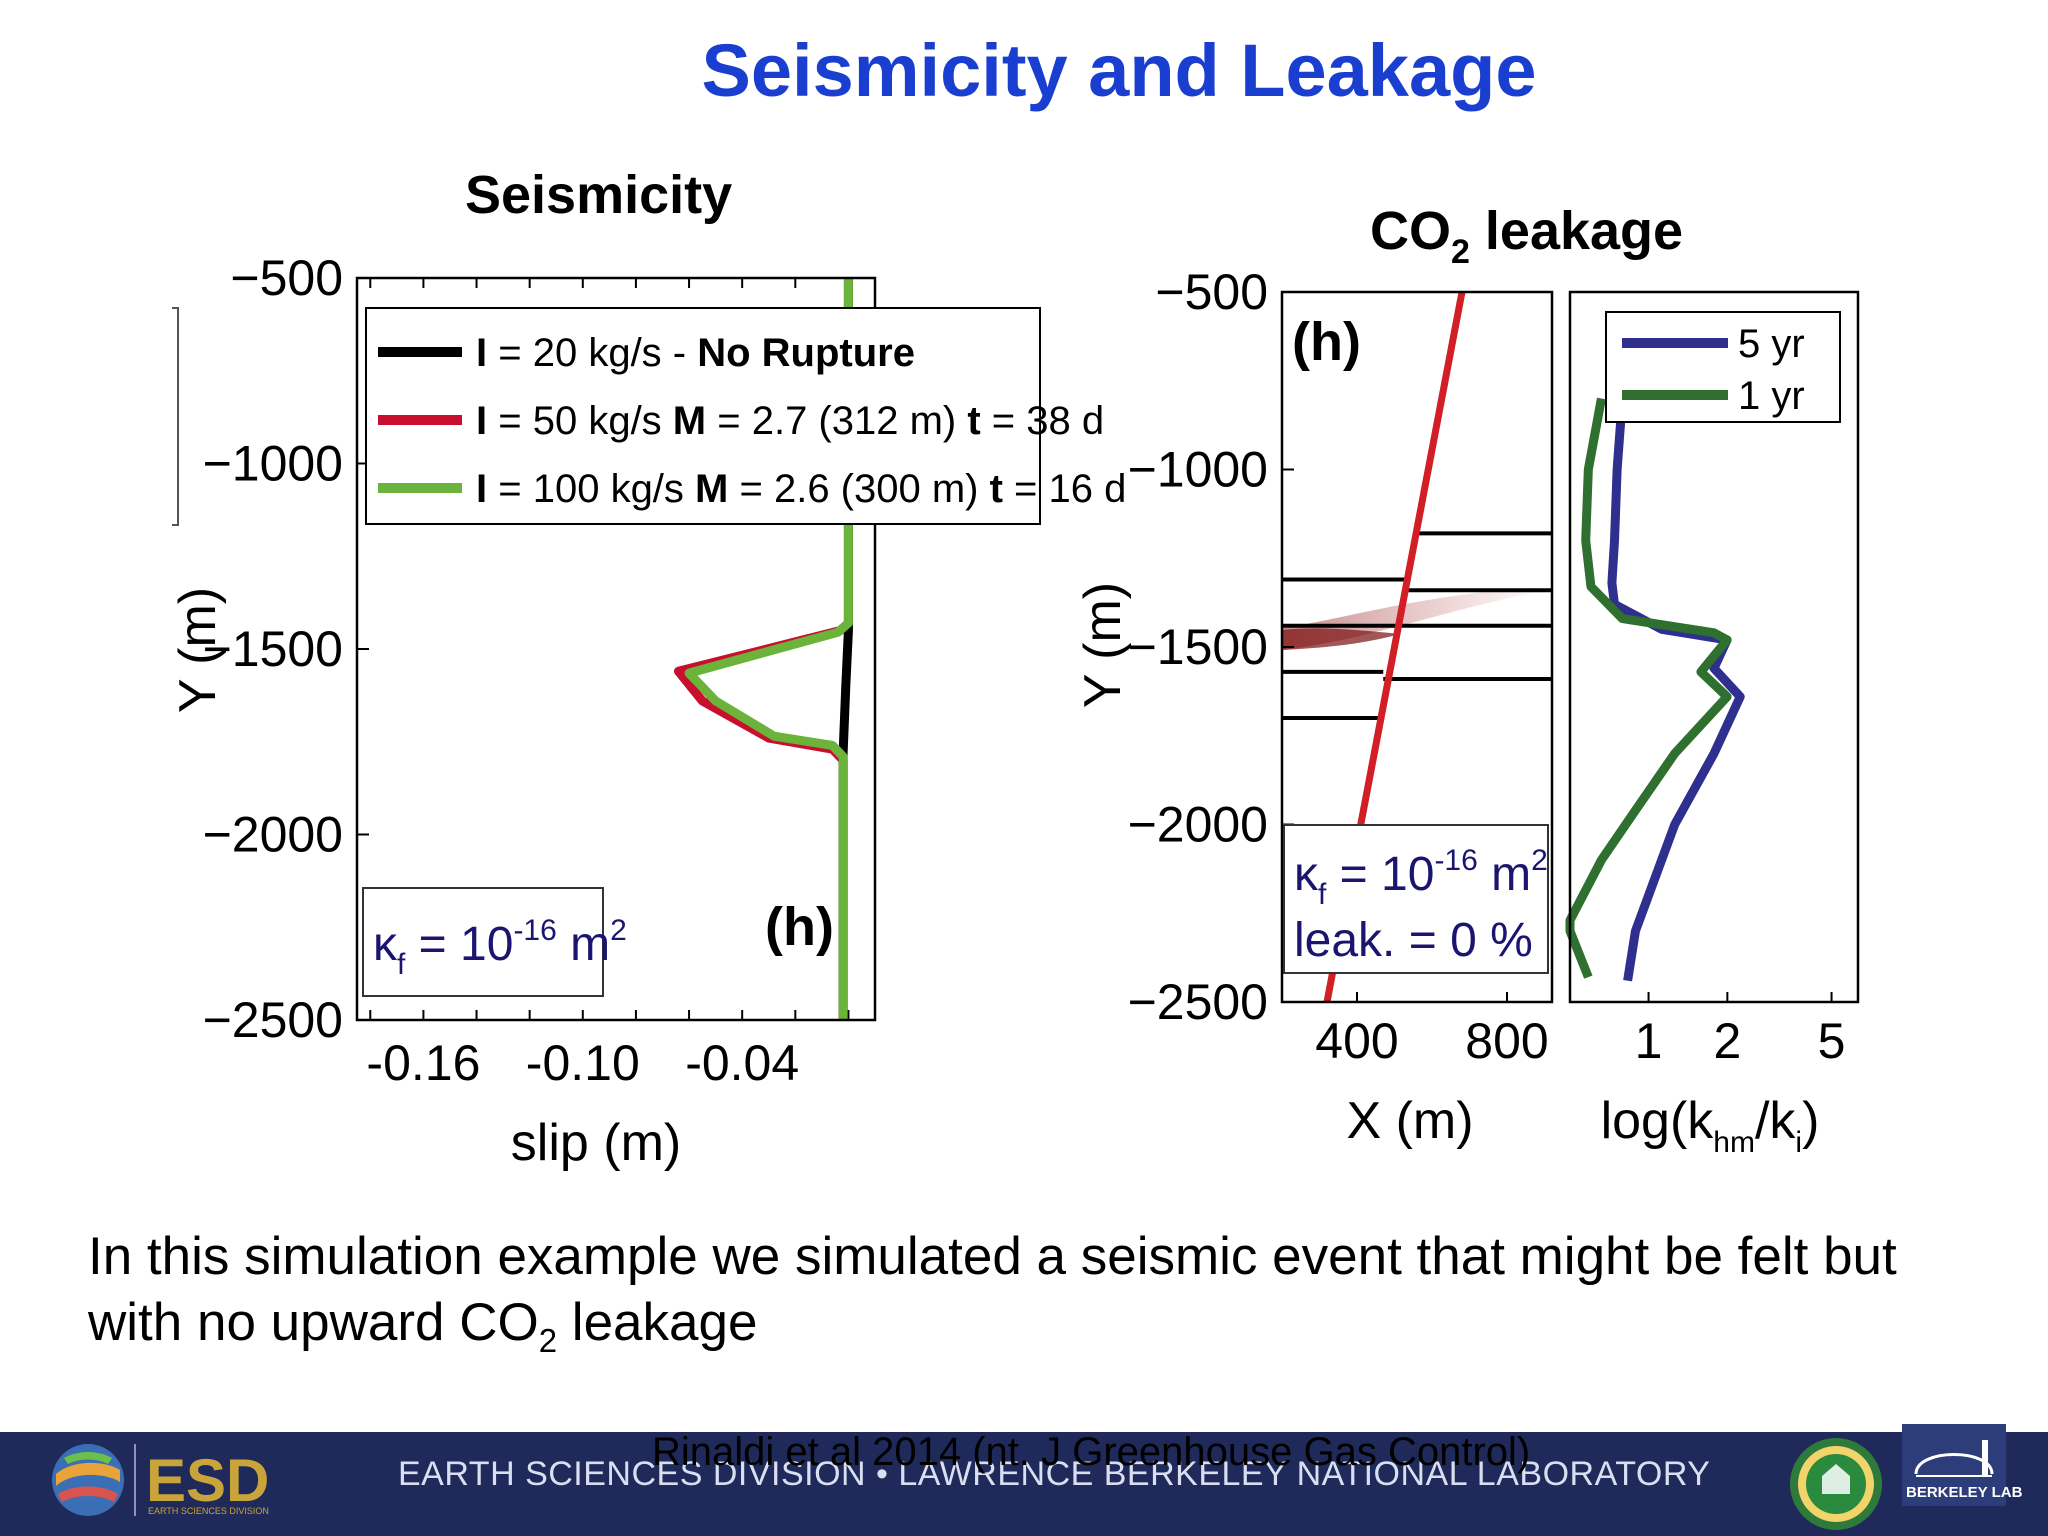 The width and height of the screenshot is (2048, 1536). I want to click on berkeley-lab-text: BERKELEY LAB, so click(1964, 1492).